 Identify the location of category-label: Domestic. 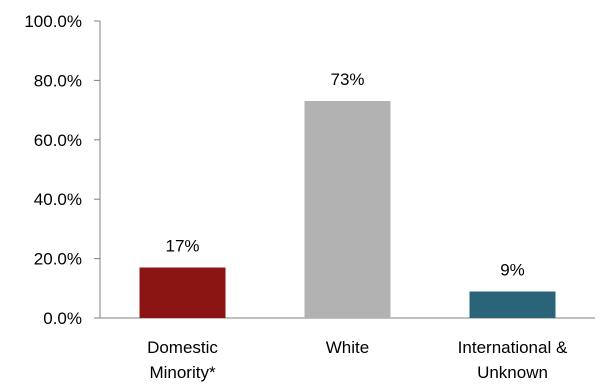
(182, 347).